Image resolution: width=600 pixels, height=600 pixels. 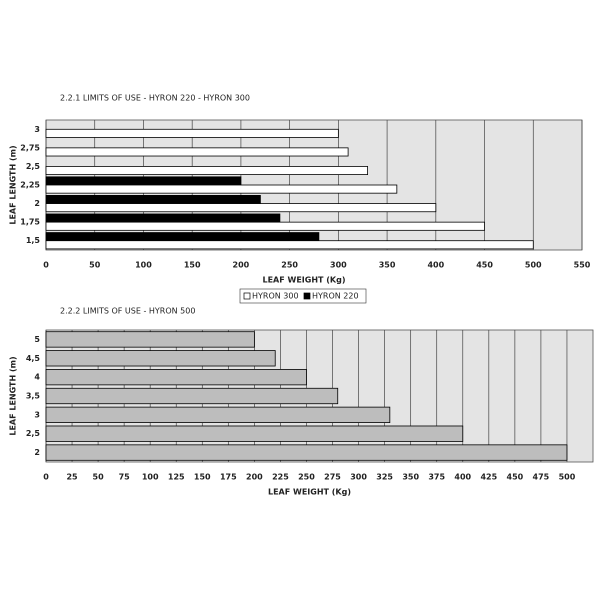 I want to click on legend-label: HYRON 220, so click(x=335, y=296).